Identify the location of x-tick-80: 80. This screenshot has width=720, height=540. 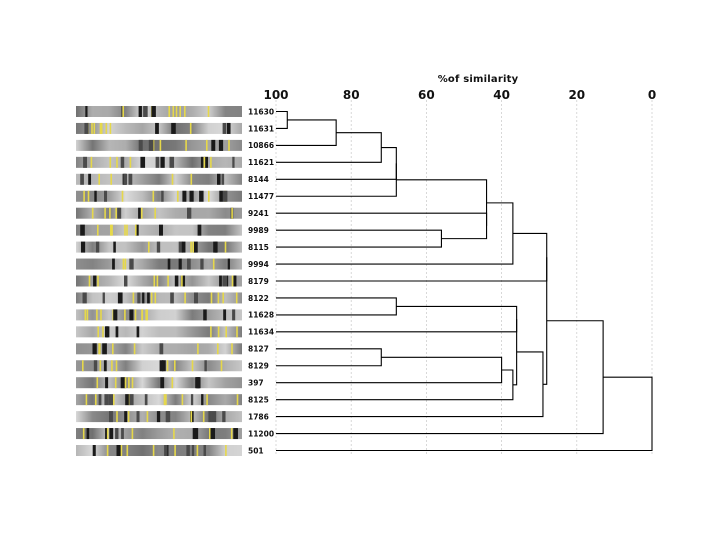
(351, 95).